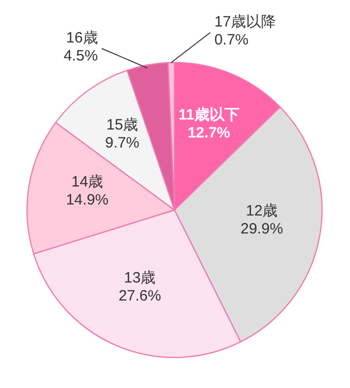 This screenshot has height=388, width=350. I want to click on slice-label: 14歳, so click(87, 181).